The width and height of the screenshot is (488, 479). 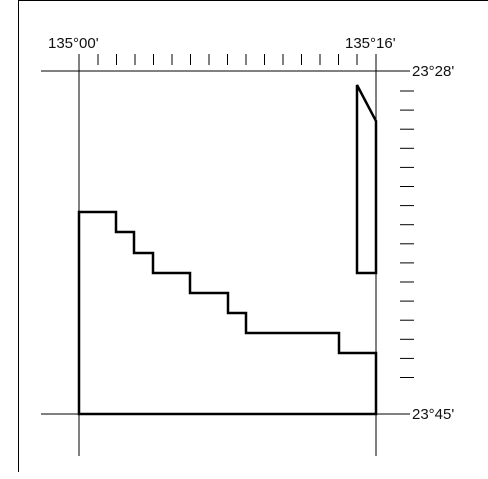 What do you see at coordinates (407, 234) in the screenshot?
I see `right-tick-marks` at bounding box center [407, 234].